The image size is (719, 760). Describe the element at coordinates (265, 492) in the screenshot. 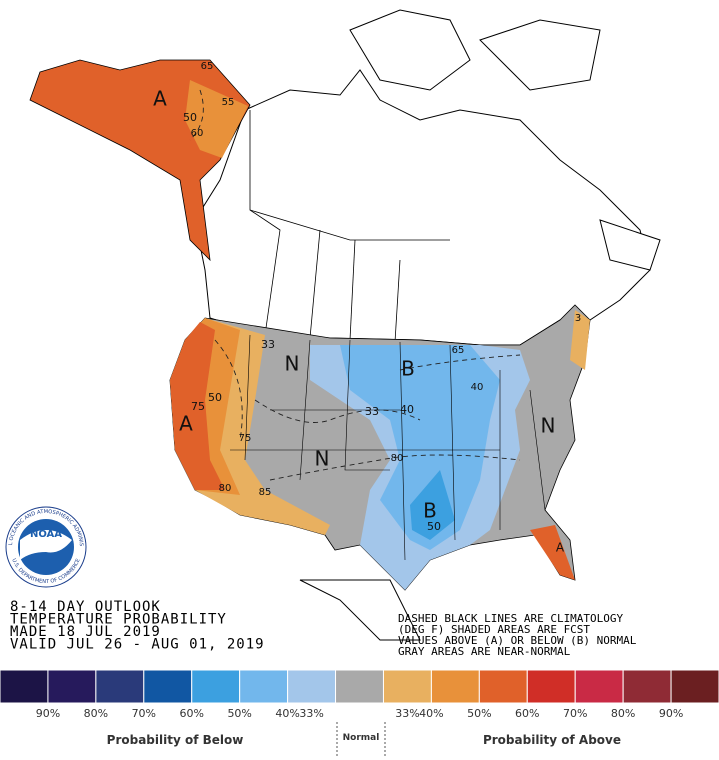

I see `map-label: 85` at that location.